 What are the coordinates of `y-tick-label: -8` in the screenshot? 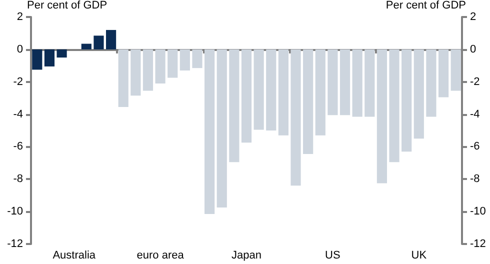 It's located at (18, 179).